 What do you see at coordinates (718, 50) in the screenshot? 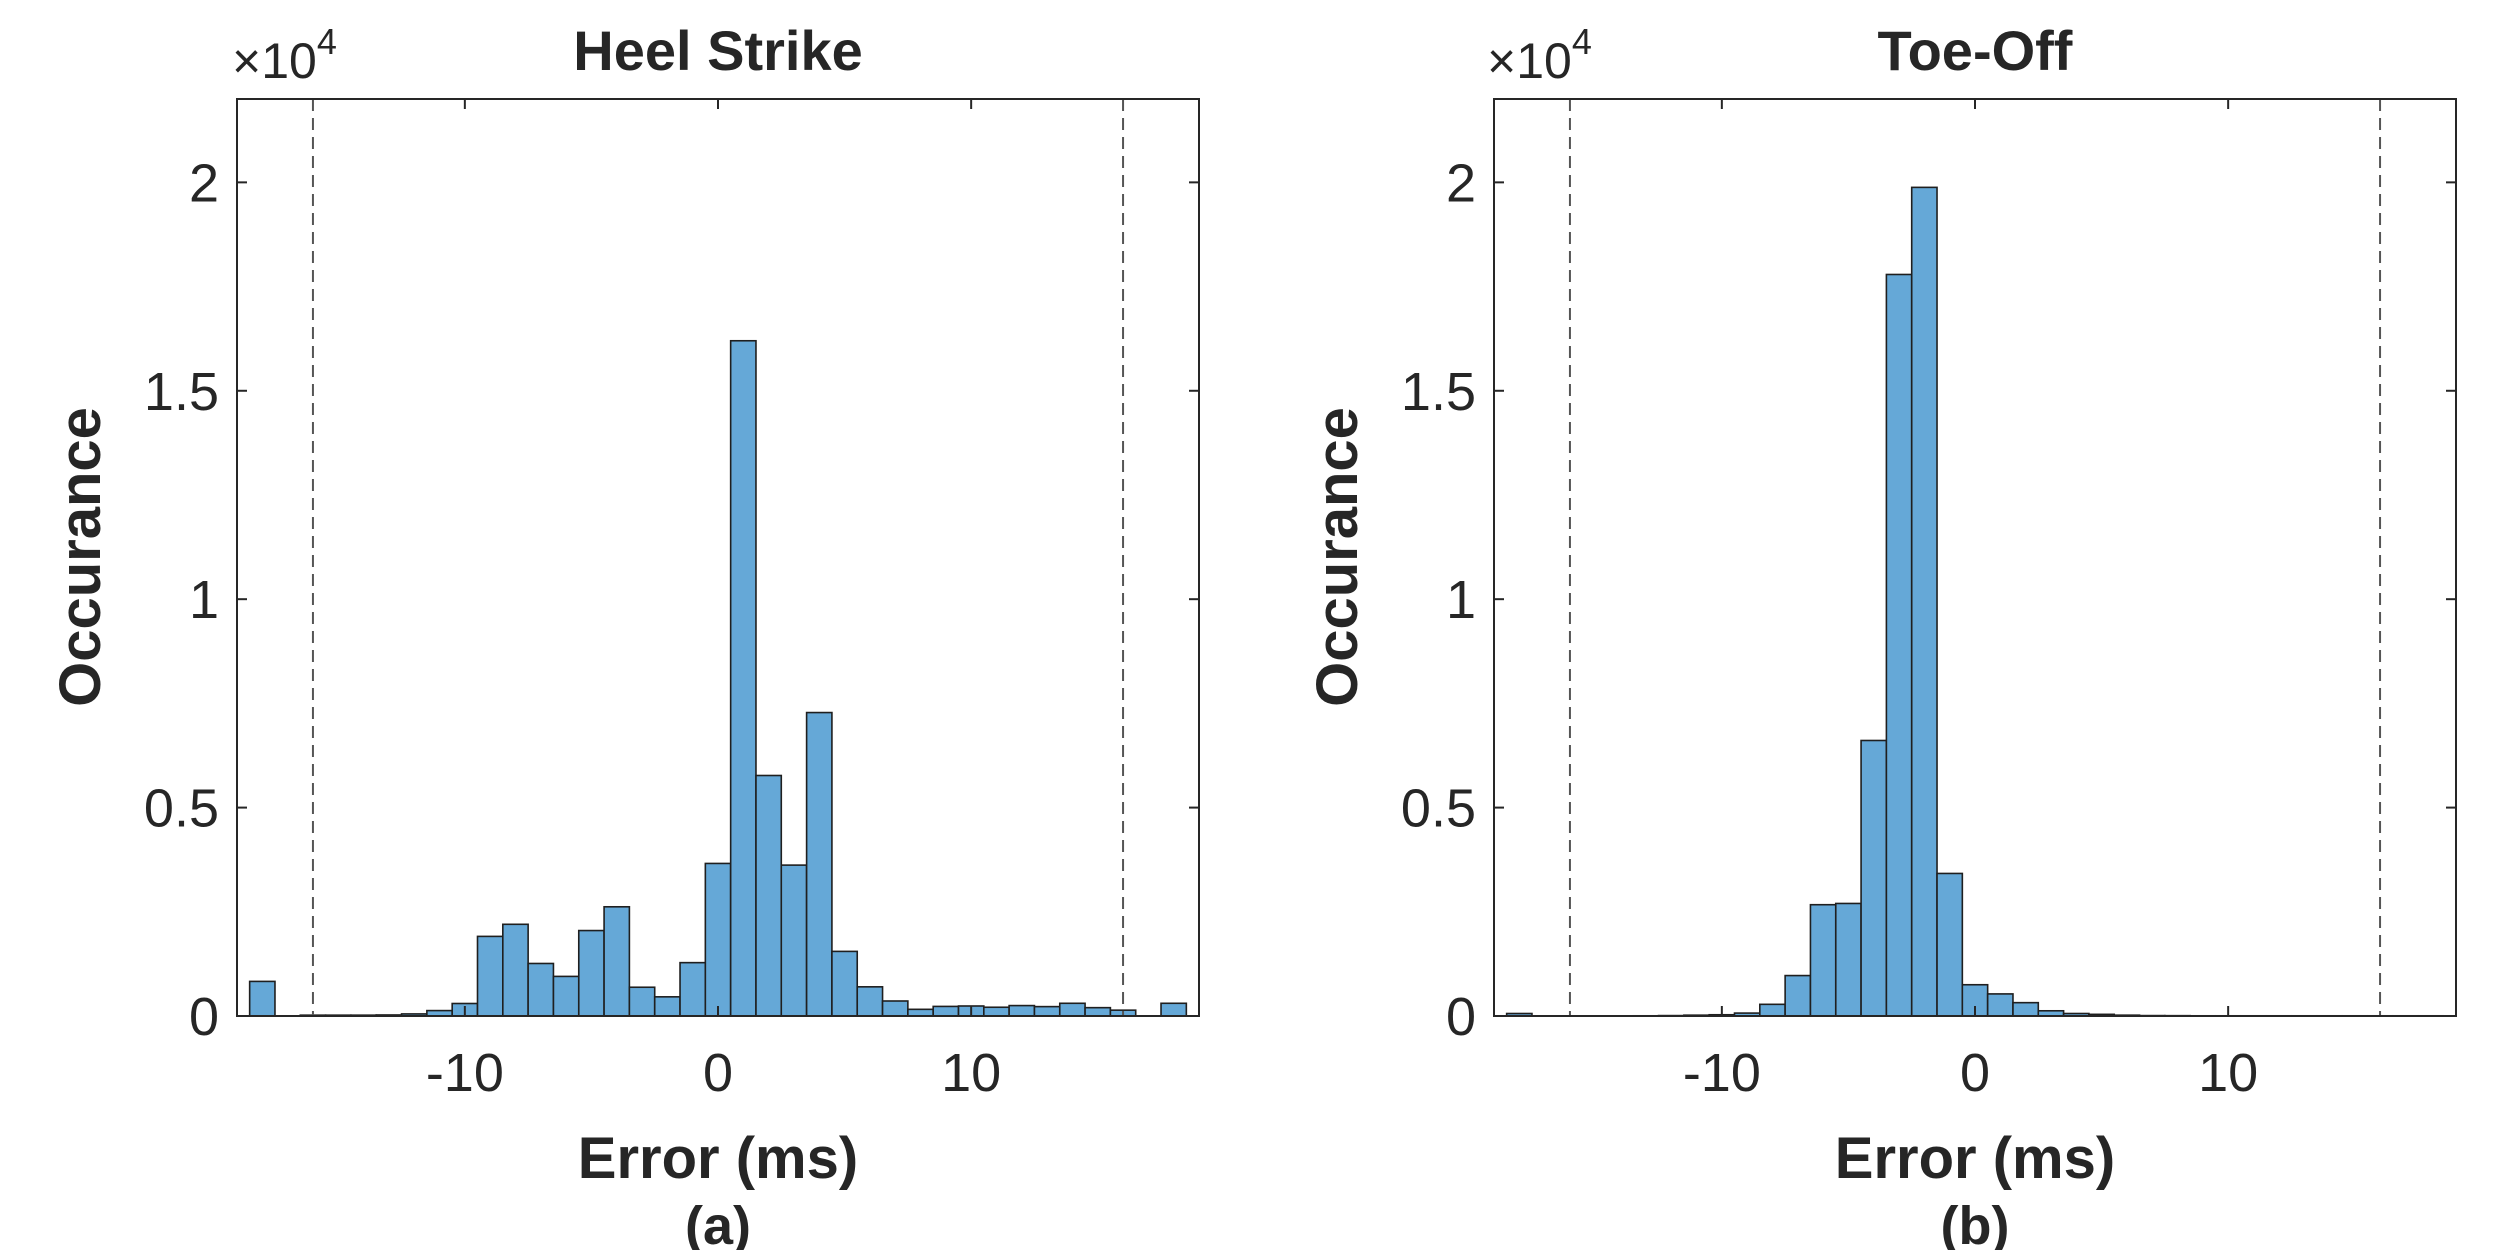
I see `chart-title: Heel Strike` at bounding box center [718, 50].